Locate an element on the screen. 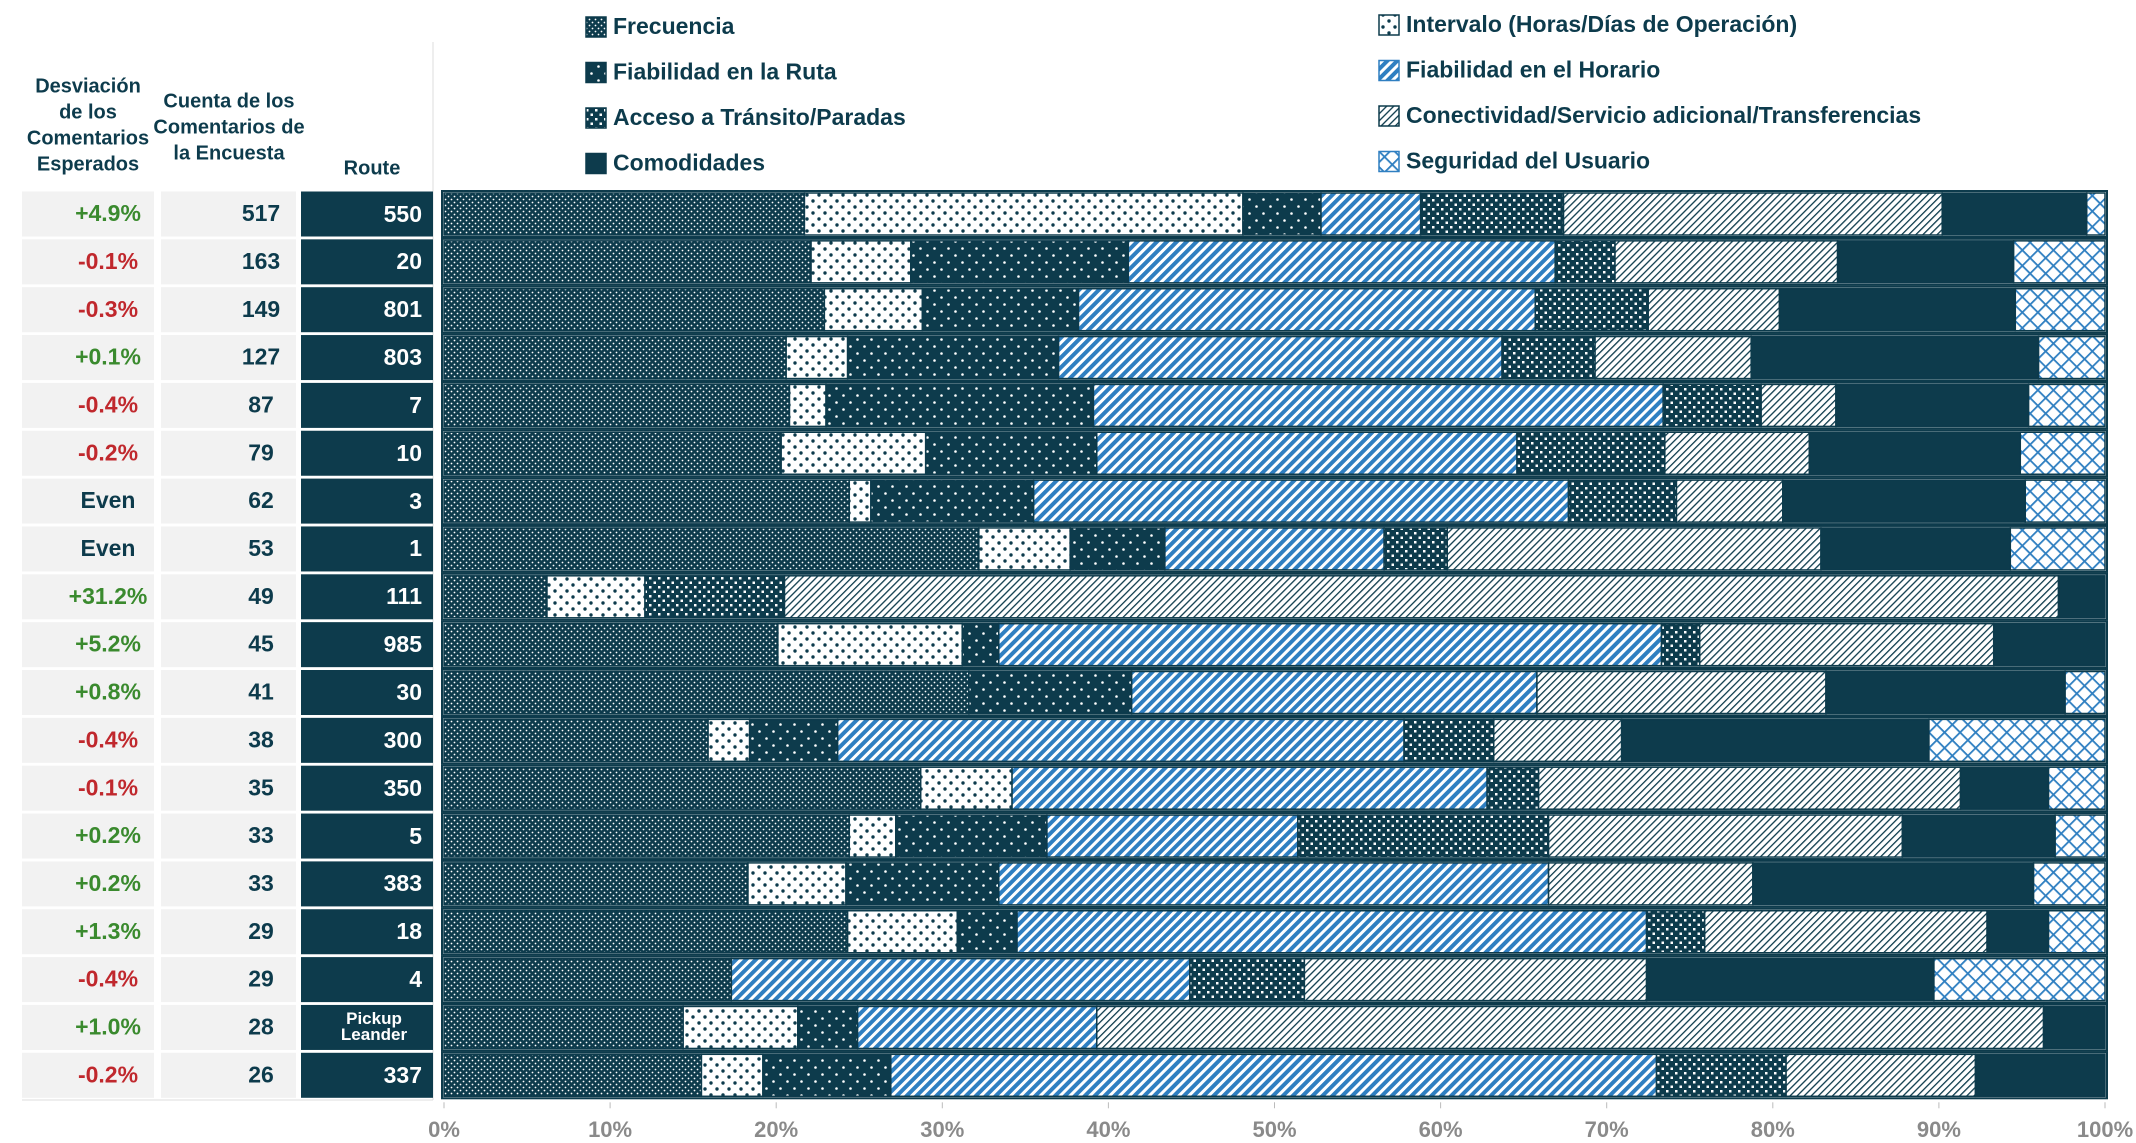 This screenshot has width=2136, height=1143. deviation-value: +1.3% is located at coordinates (108, 931).